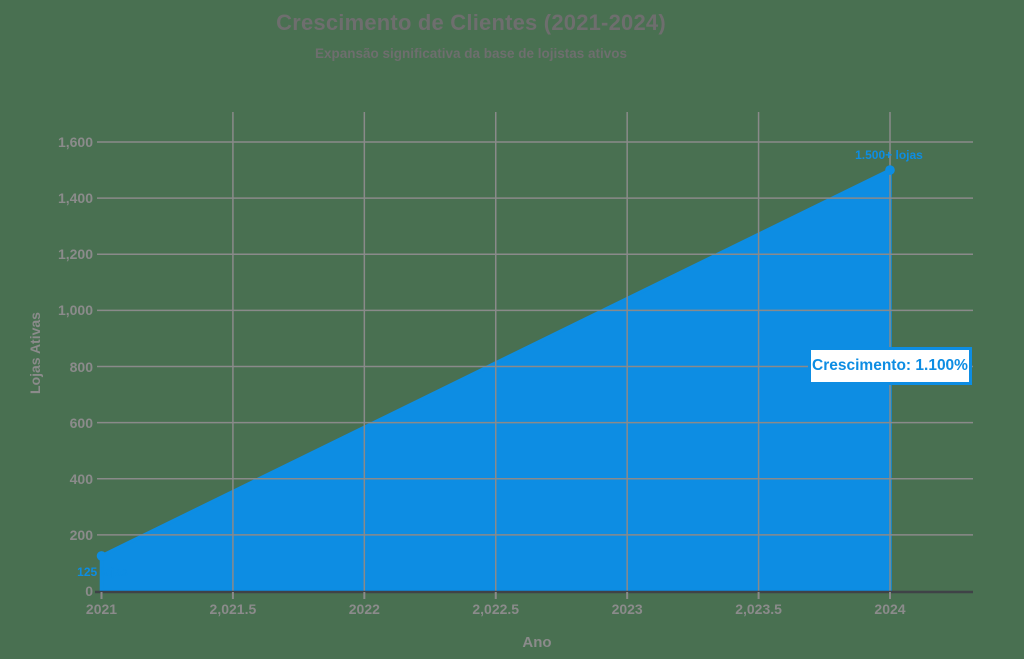  I want to click on chart-title: Crescimento de Clientes (2021-2024), so click(471, 22).